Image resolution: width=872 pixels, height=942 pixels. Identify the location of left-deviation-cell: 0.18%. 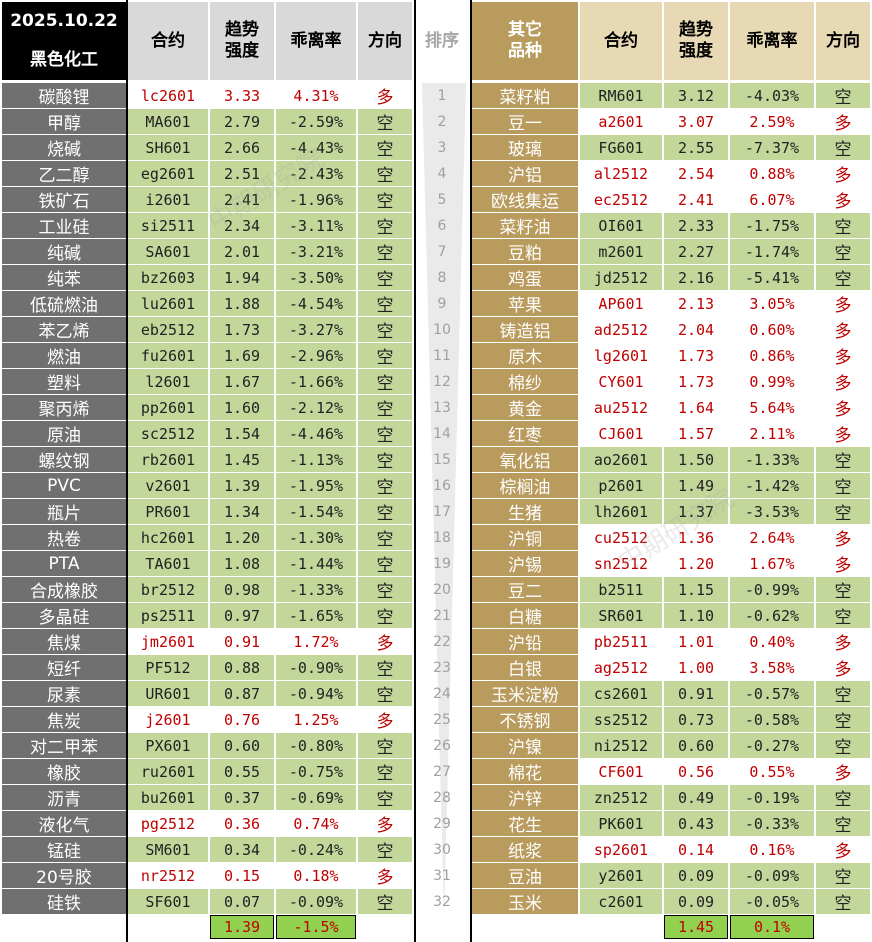
(316, 875).